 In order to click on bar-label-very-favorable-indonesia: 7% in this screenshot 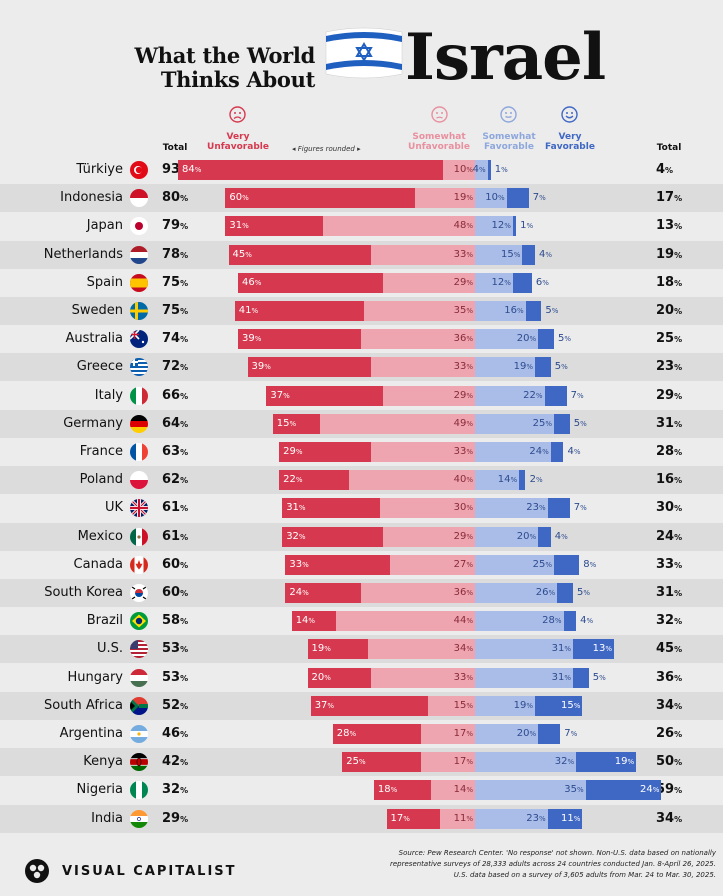, I will do `click(539, 197)`.